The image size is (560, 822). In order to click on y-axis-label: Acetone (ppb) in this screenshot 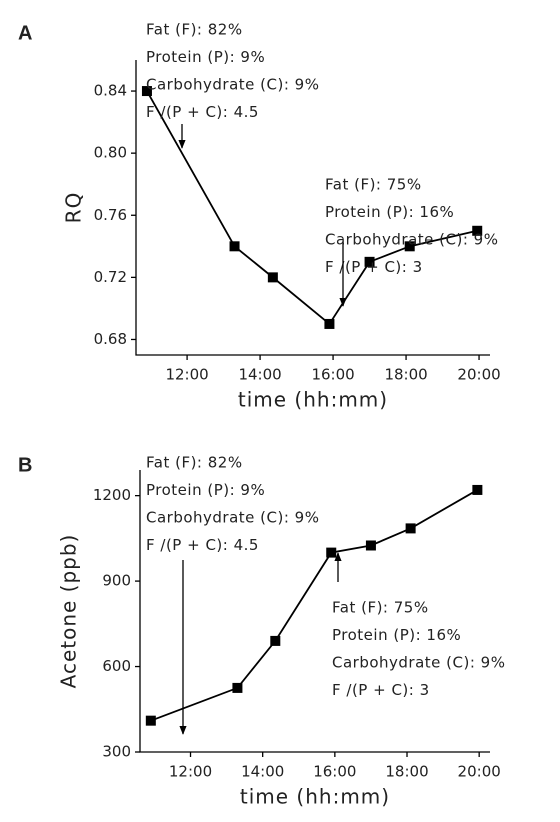, I will do `click(69, 611)`.